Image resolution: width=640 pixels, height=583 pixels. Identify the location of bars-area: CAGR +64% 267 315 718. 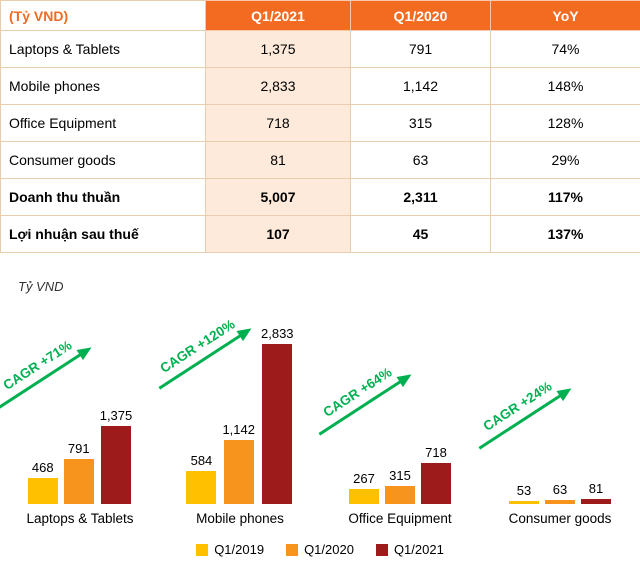
(399, 408).